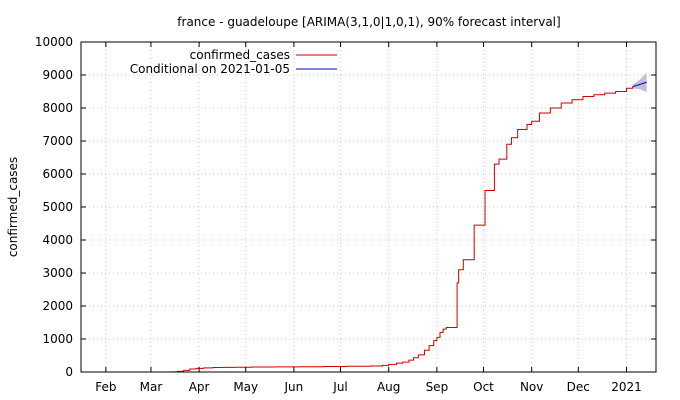 The image size is (680, 400). Describe the element at coordinates (240, 55) in the screenshot. I see `legend-label-0: confirmed_cases` at that location.